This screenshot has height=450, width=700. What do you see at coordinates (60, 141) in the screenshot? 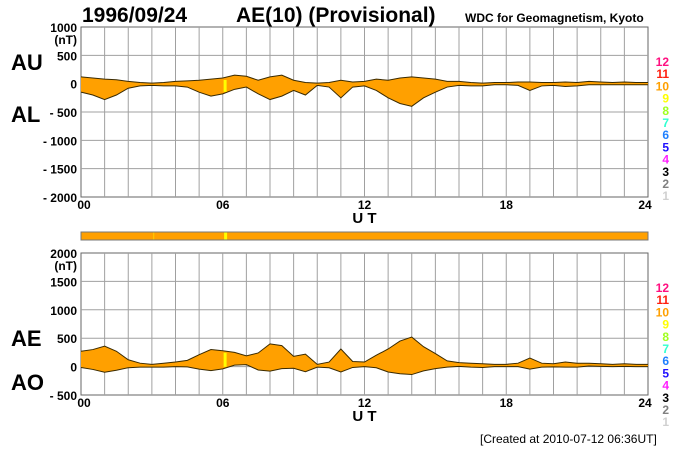
I see `y-tick-label: - 1000` at bounding box center [60, 141].